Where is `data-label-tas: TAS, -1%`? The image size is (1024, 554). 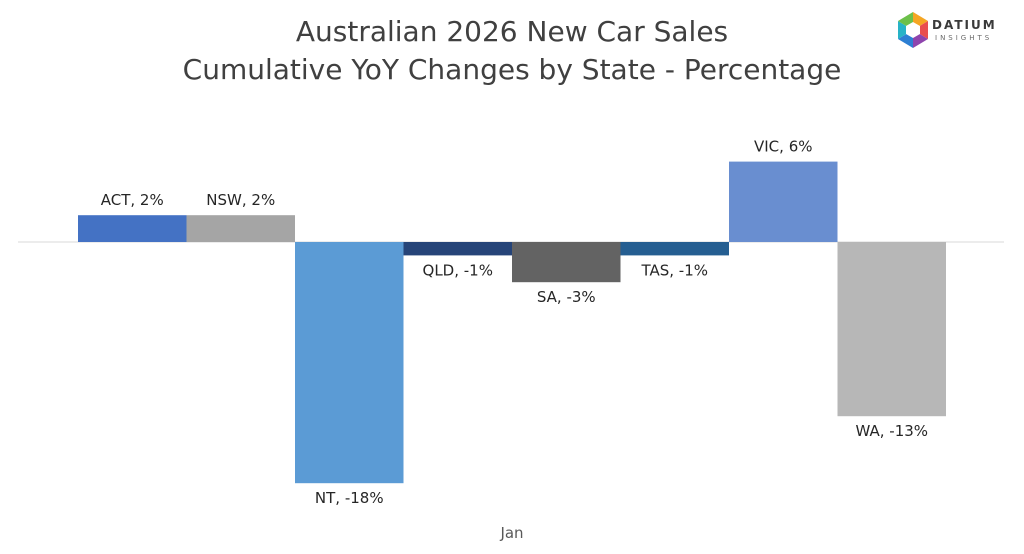 data-label-tas: TAS, -1% is located at coordinates (674, 270).